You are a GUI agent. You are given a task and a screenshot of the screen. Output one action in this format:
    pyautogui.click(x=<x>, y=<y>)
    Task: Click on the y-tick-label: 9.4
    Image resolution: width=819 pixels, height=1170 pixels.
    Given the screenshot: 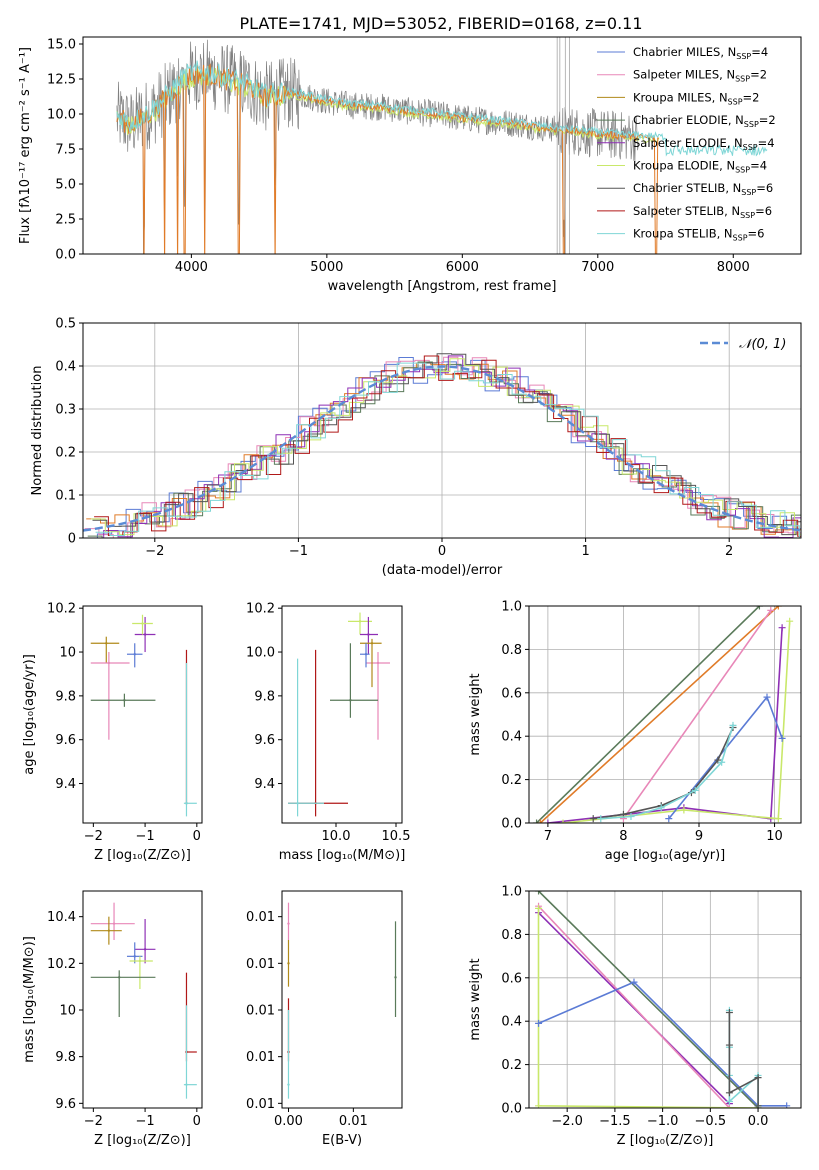 What is the action you would take?
    pyautogui.click(x=264, y=784)
    